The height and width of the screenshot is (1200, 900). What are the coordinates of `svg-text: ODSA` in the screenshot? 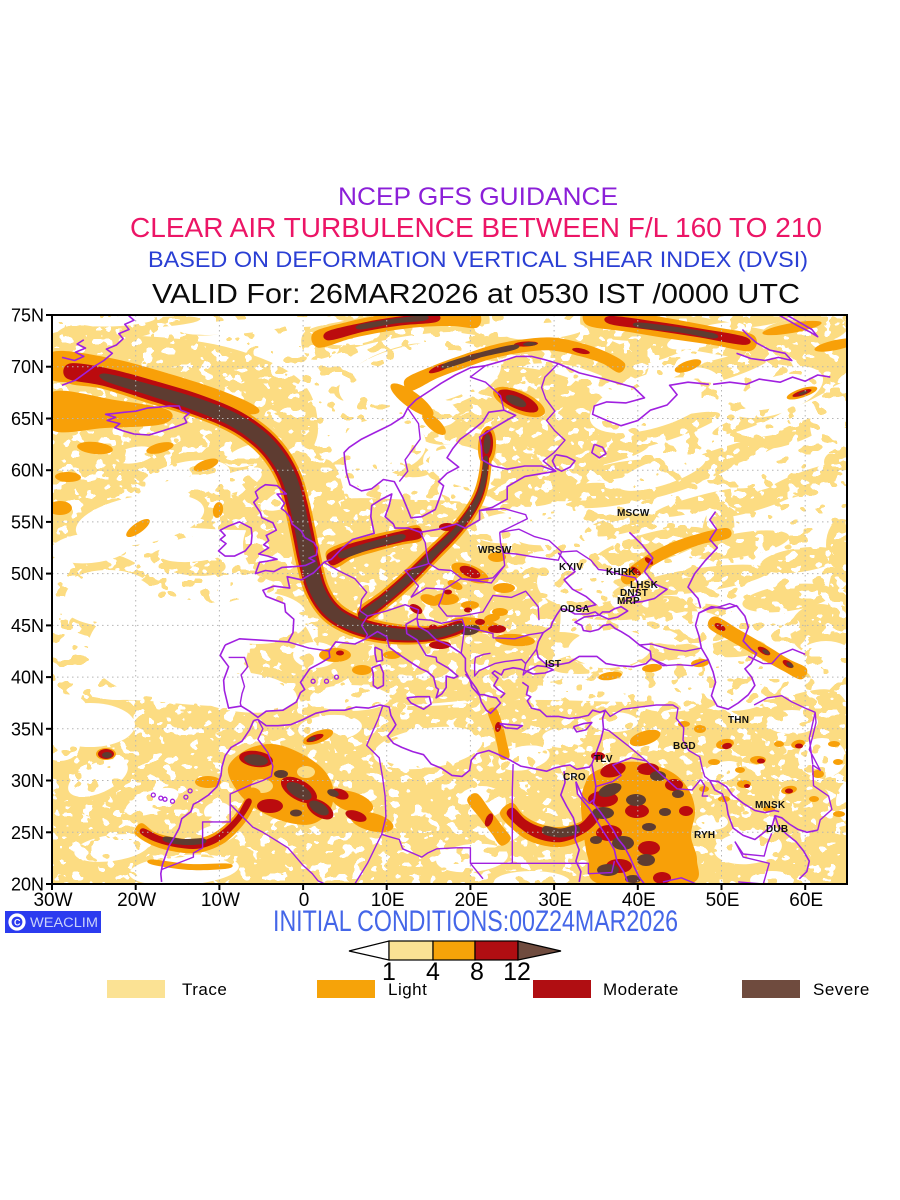 It's located at (575, 609).